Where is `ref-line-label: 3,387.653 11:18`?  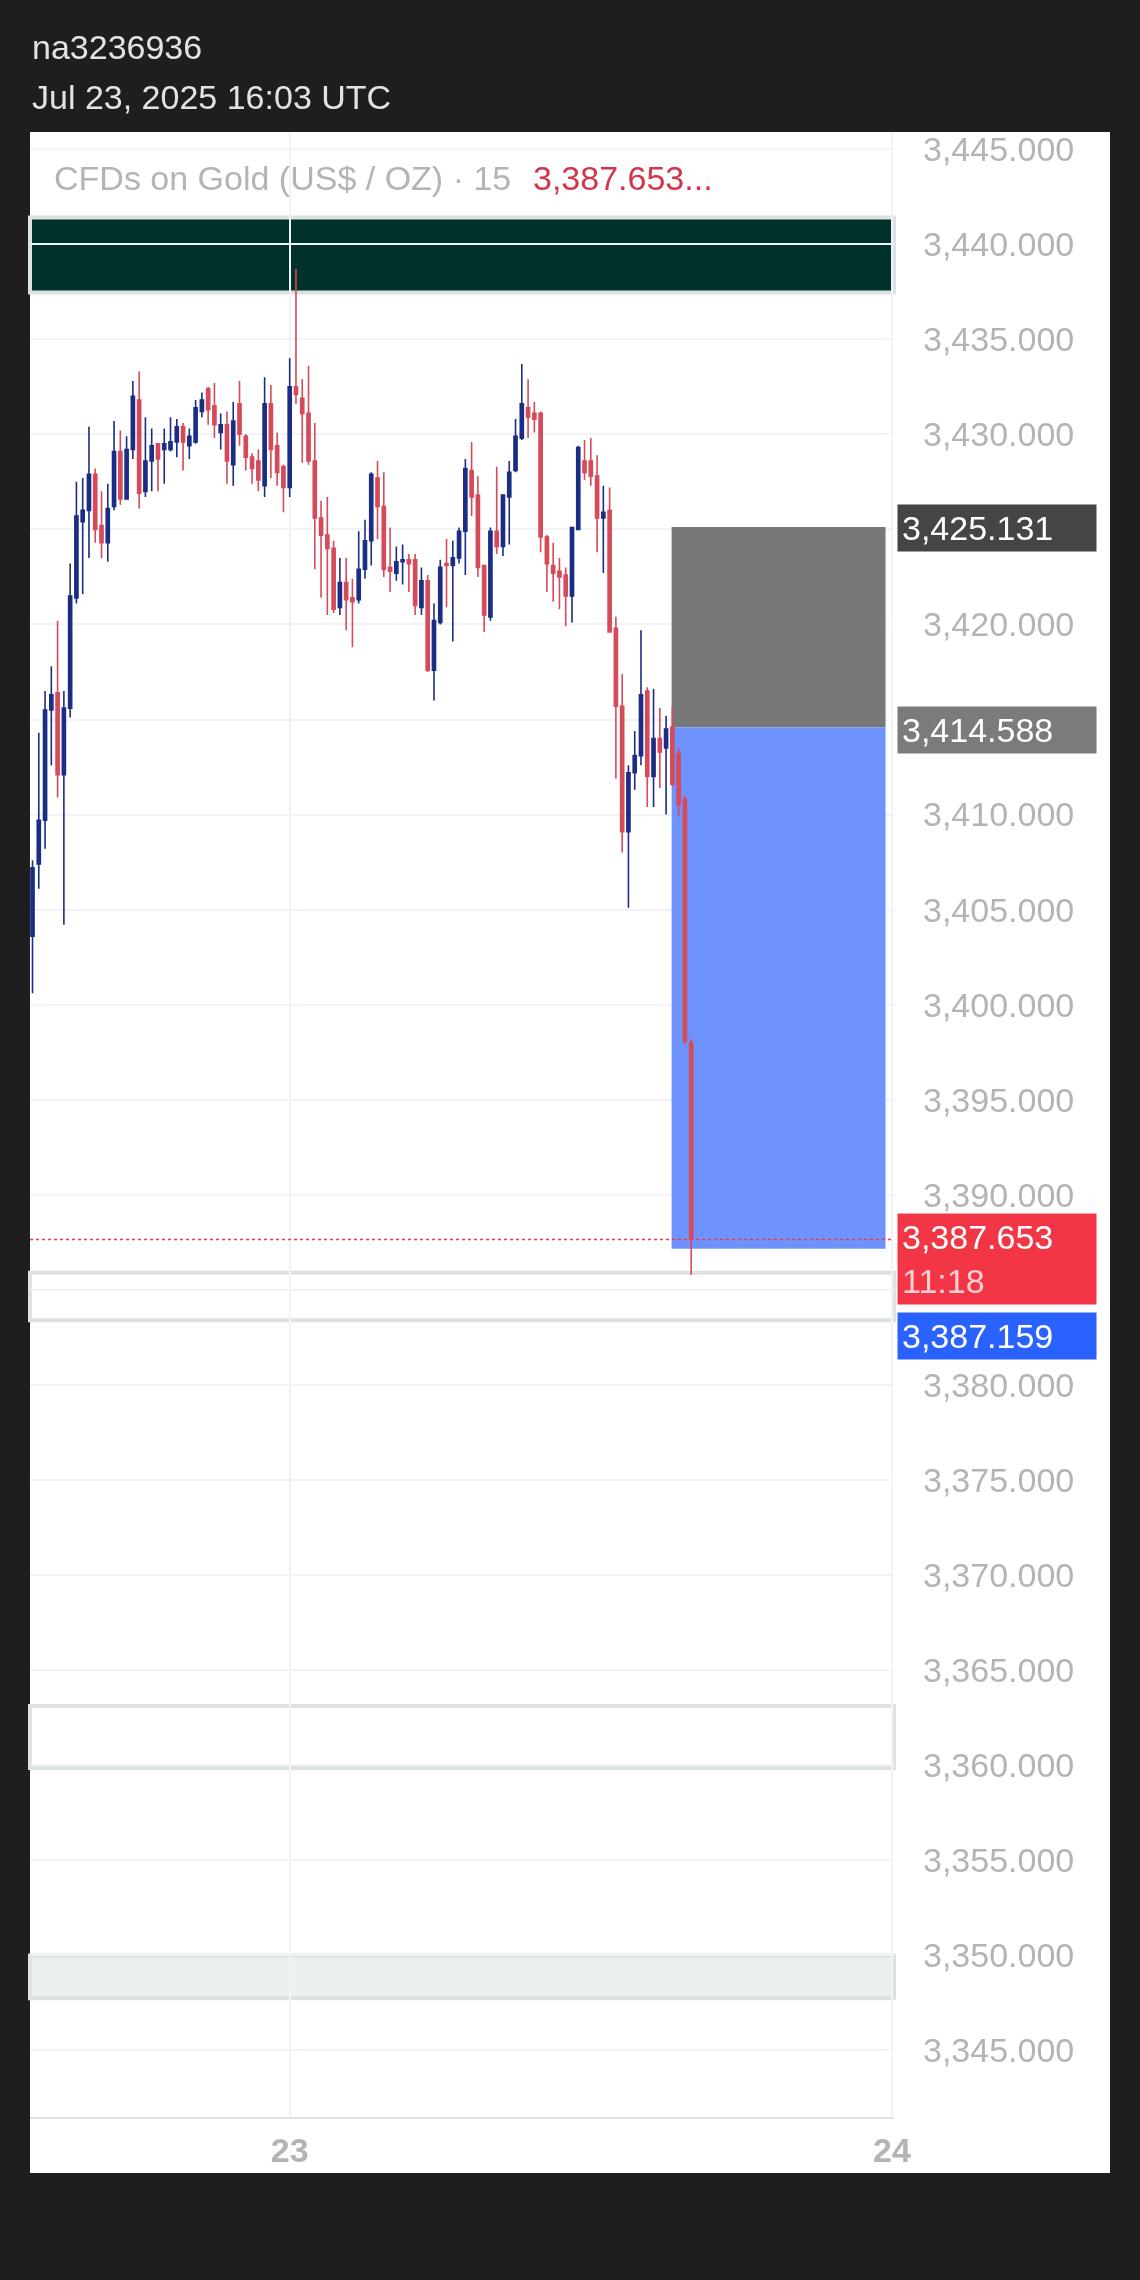
ref-line-label: 3,387.653 11:18 is located at coordinates (978, 1259).